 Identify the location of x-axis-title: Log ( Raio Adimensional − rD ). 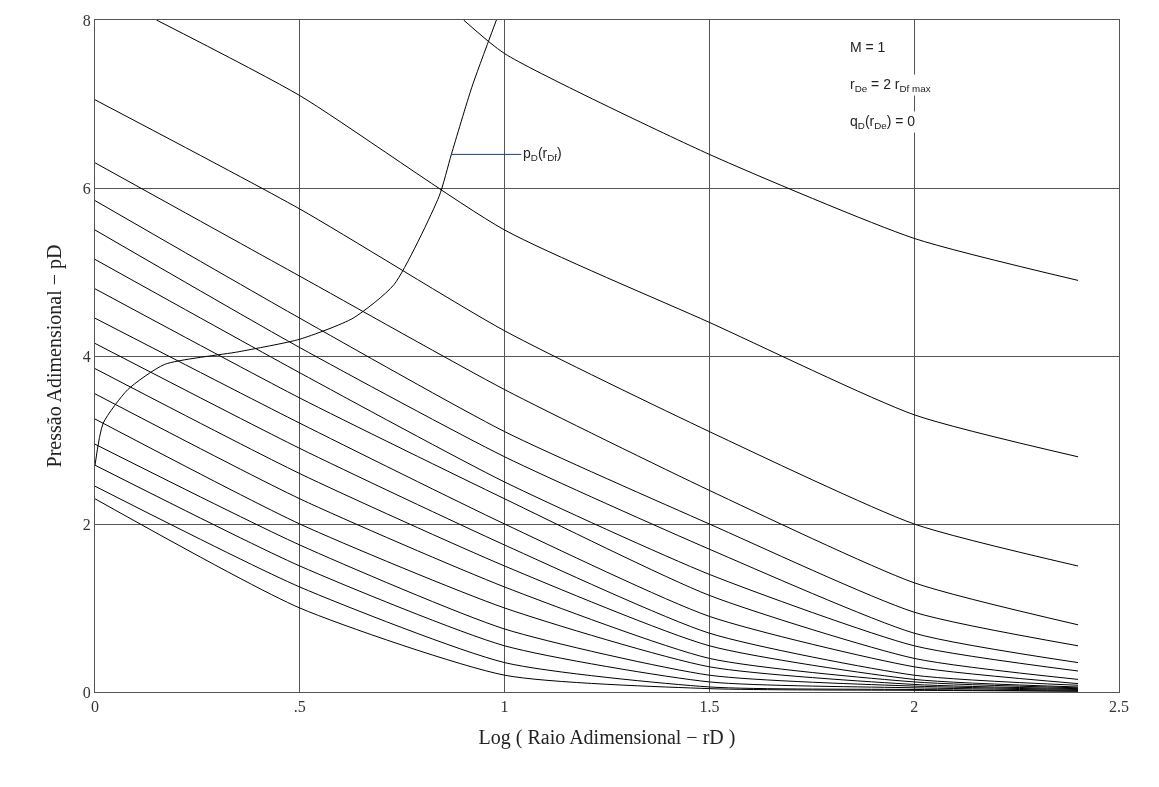
(607, 737).